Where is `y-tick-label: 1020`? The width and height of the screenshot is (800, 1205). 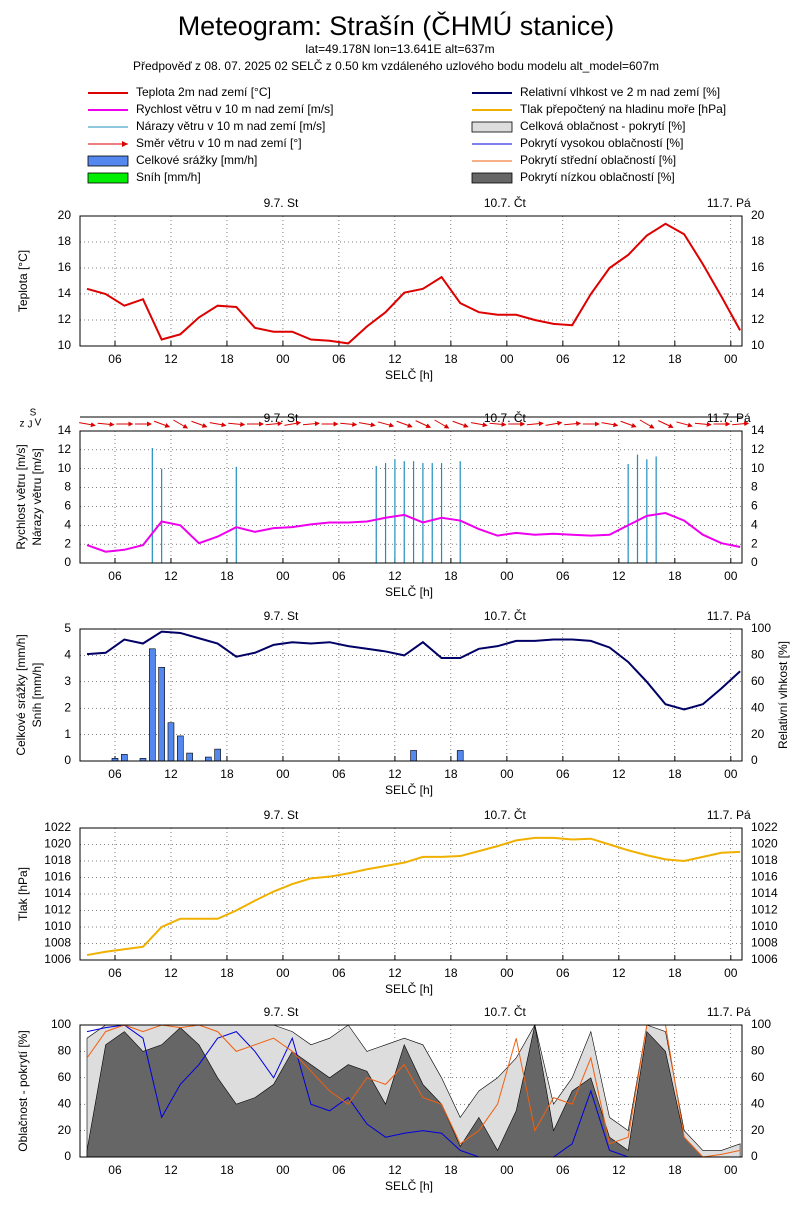 y-tick-label: 1020 is located at coordinates (764, 844).